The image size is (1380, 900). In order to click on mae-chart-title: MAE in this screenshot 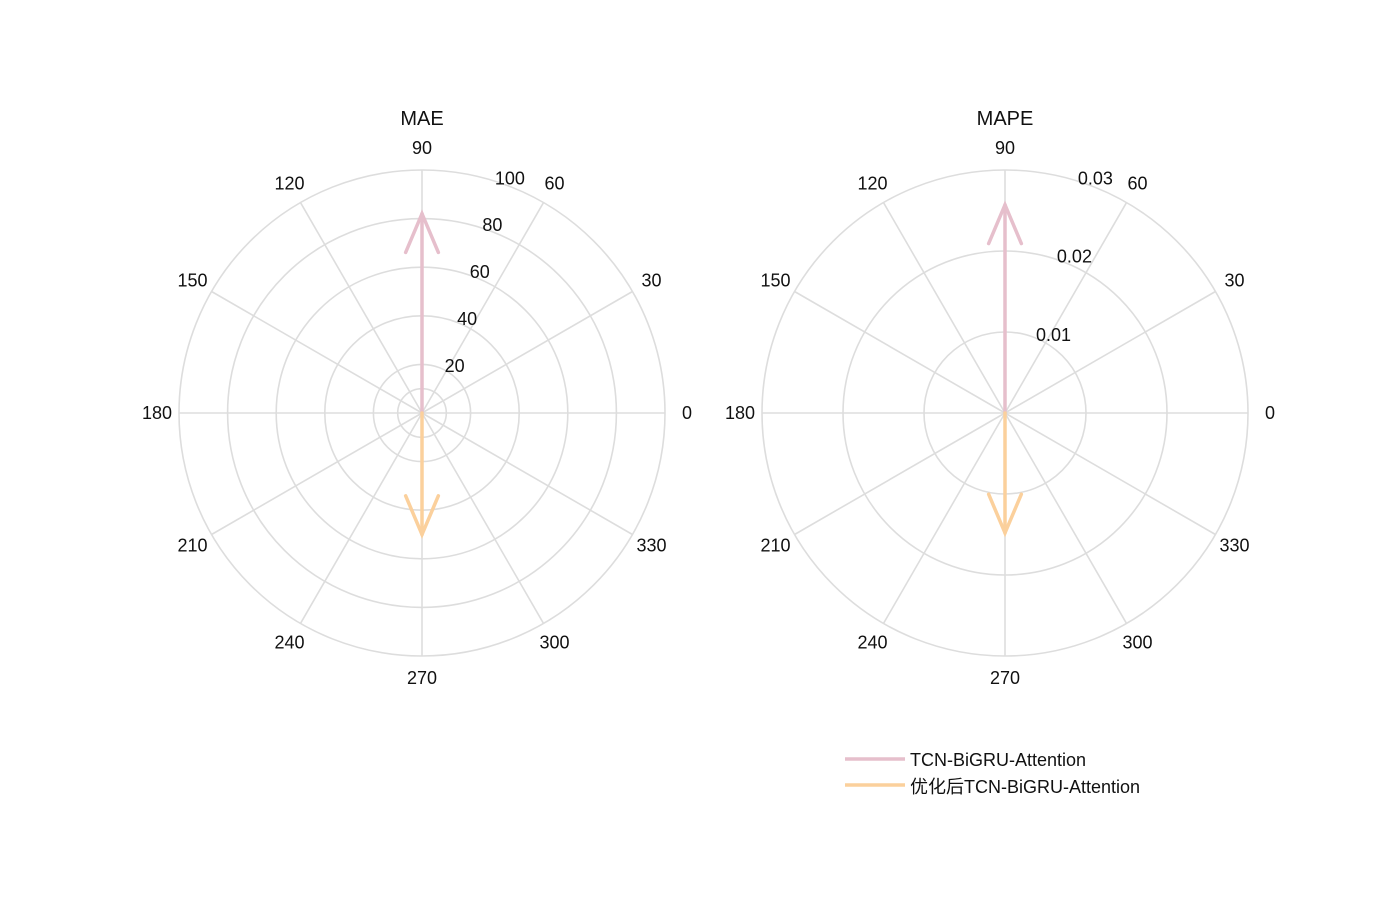, I will do `click(421, 119)`.